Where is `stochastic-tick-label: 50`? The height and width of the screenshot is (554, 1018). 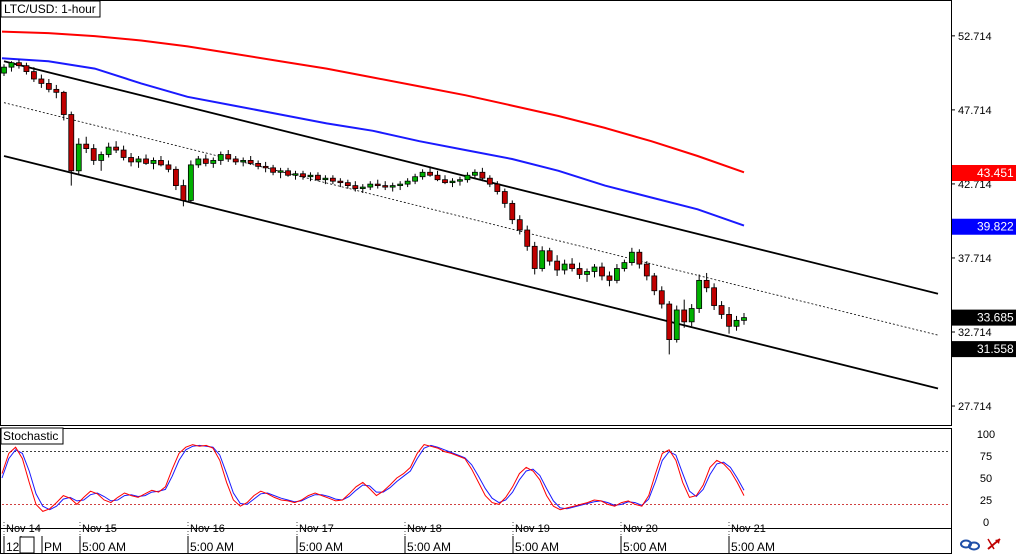 stochastic-tick-label: 50 is located at coordinates (986, 479).